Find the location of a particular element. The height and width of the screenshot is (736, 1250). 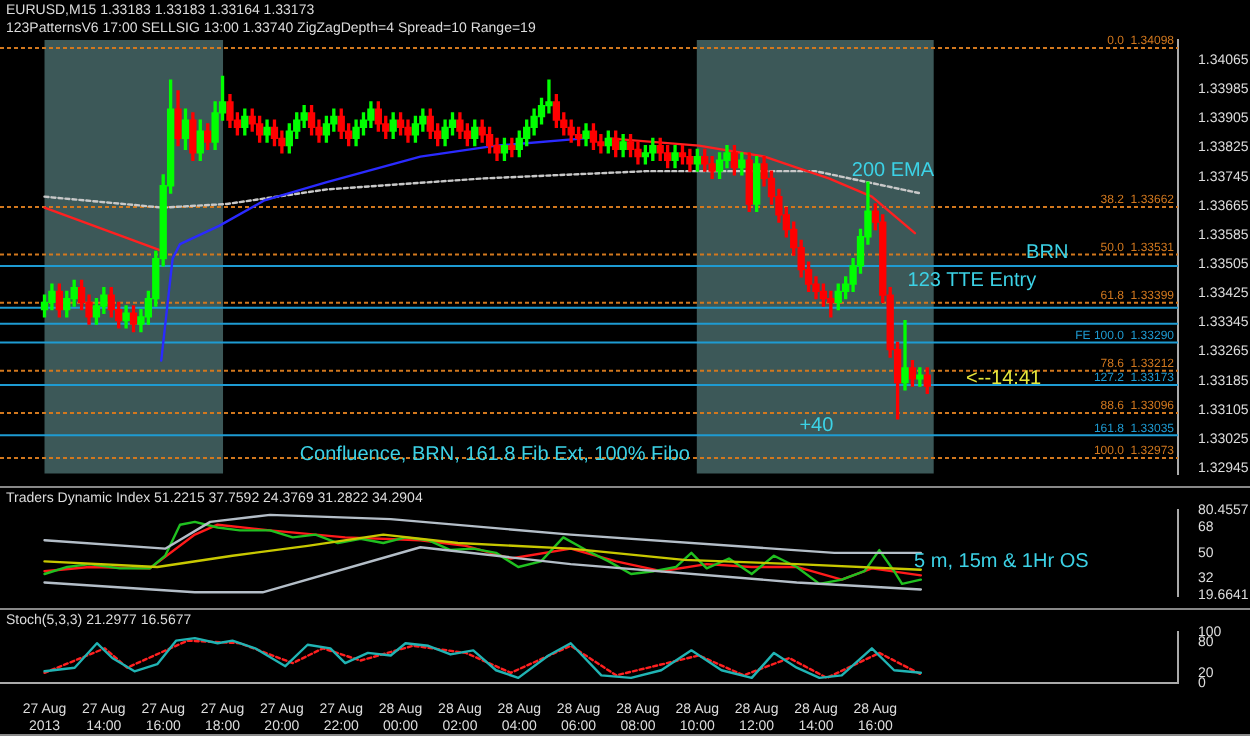

annotation: <--14:41 is located at coordinates (1004, 378).